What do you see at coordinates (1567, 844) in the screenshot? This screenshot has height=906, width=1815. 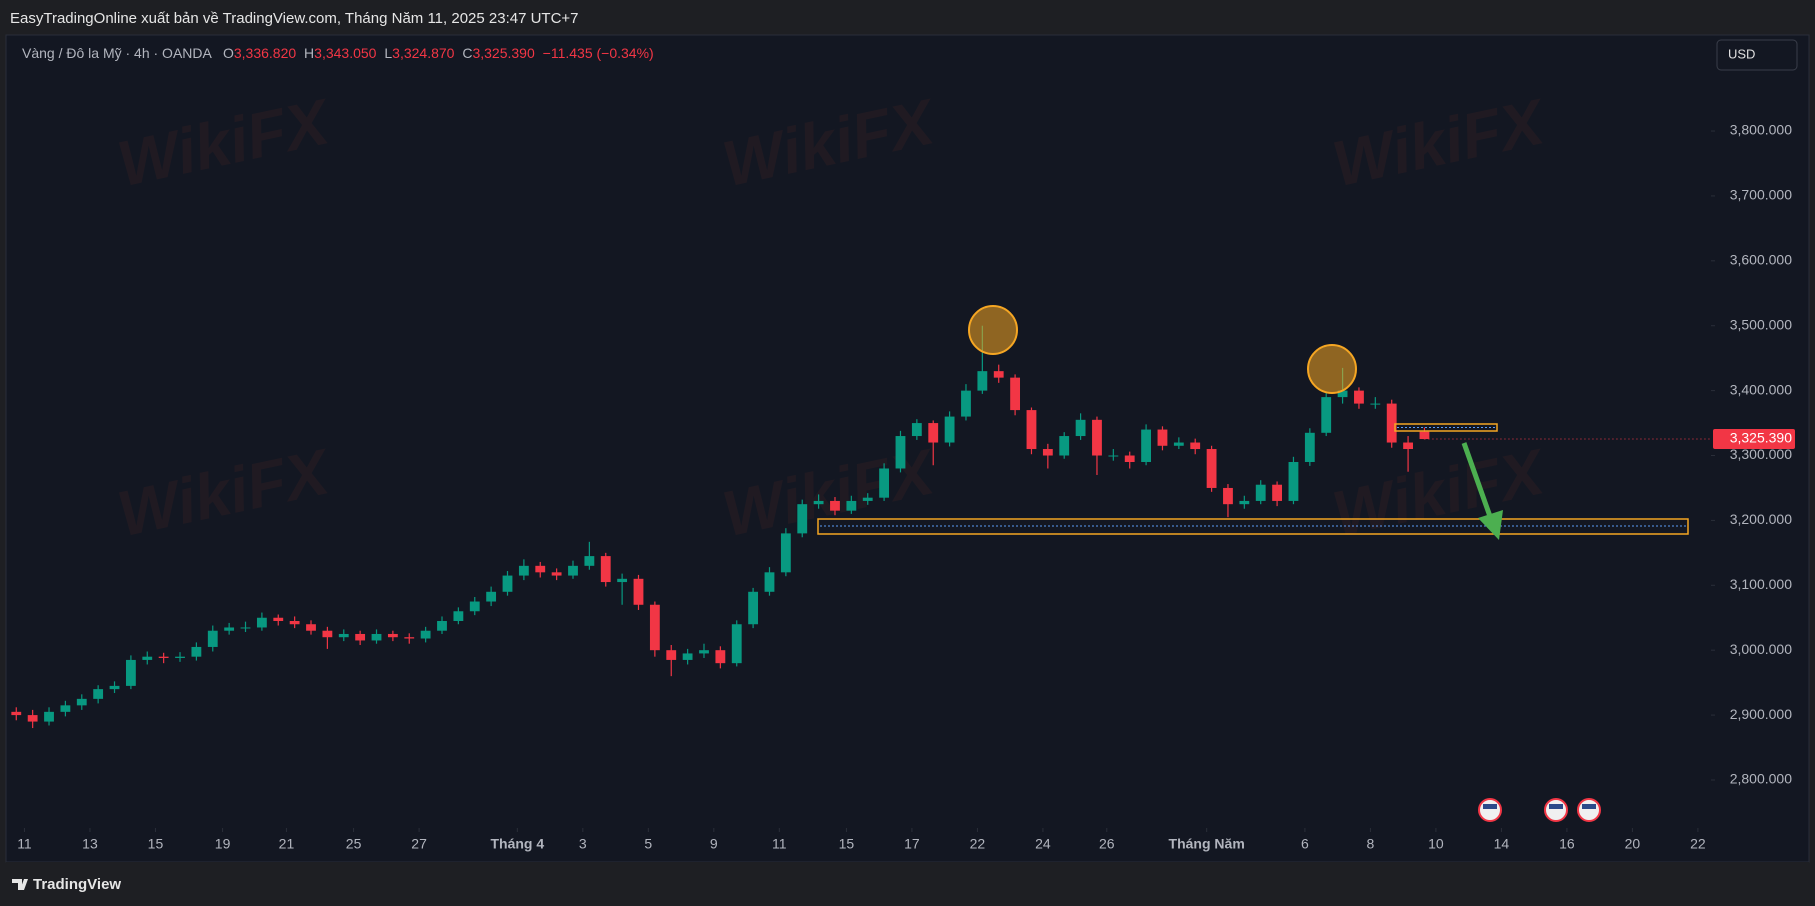 I see `x-tick-label: 16` at bounding box center [1567, 844].